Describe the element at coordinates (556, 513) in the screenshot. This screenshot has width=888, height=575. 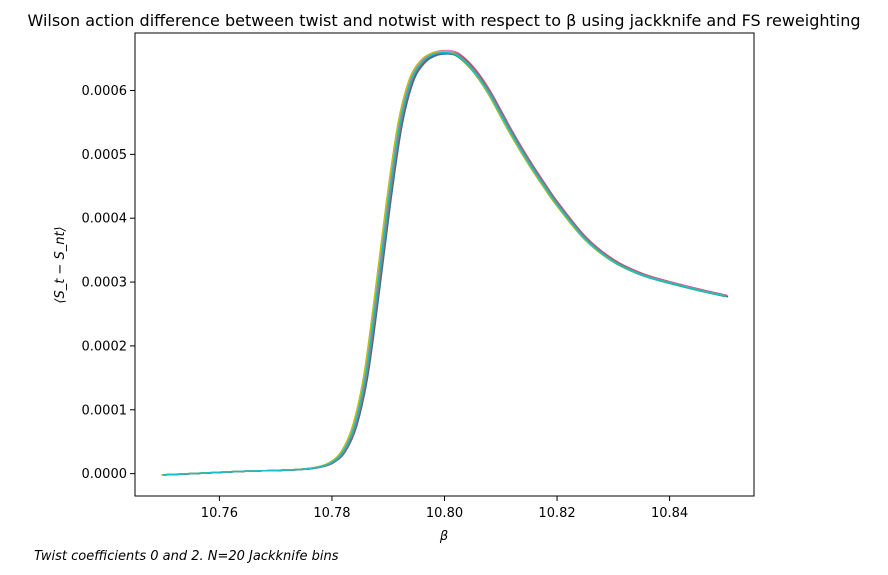
I see `x-tick-label: 10.82` at that location.